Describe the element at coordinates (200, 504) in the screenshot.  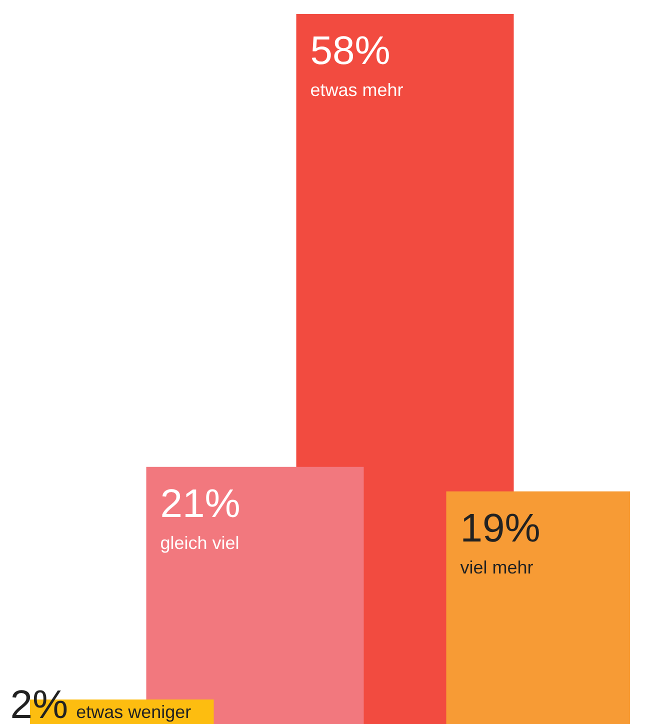
I see `data-label: 21%` at that location.